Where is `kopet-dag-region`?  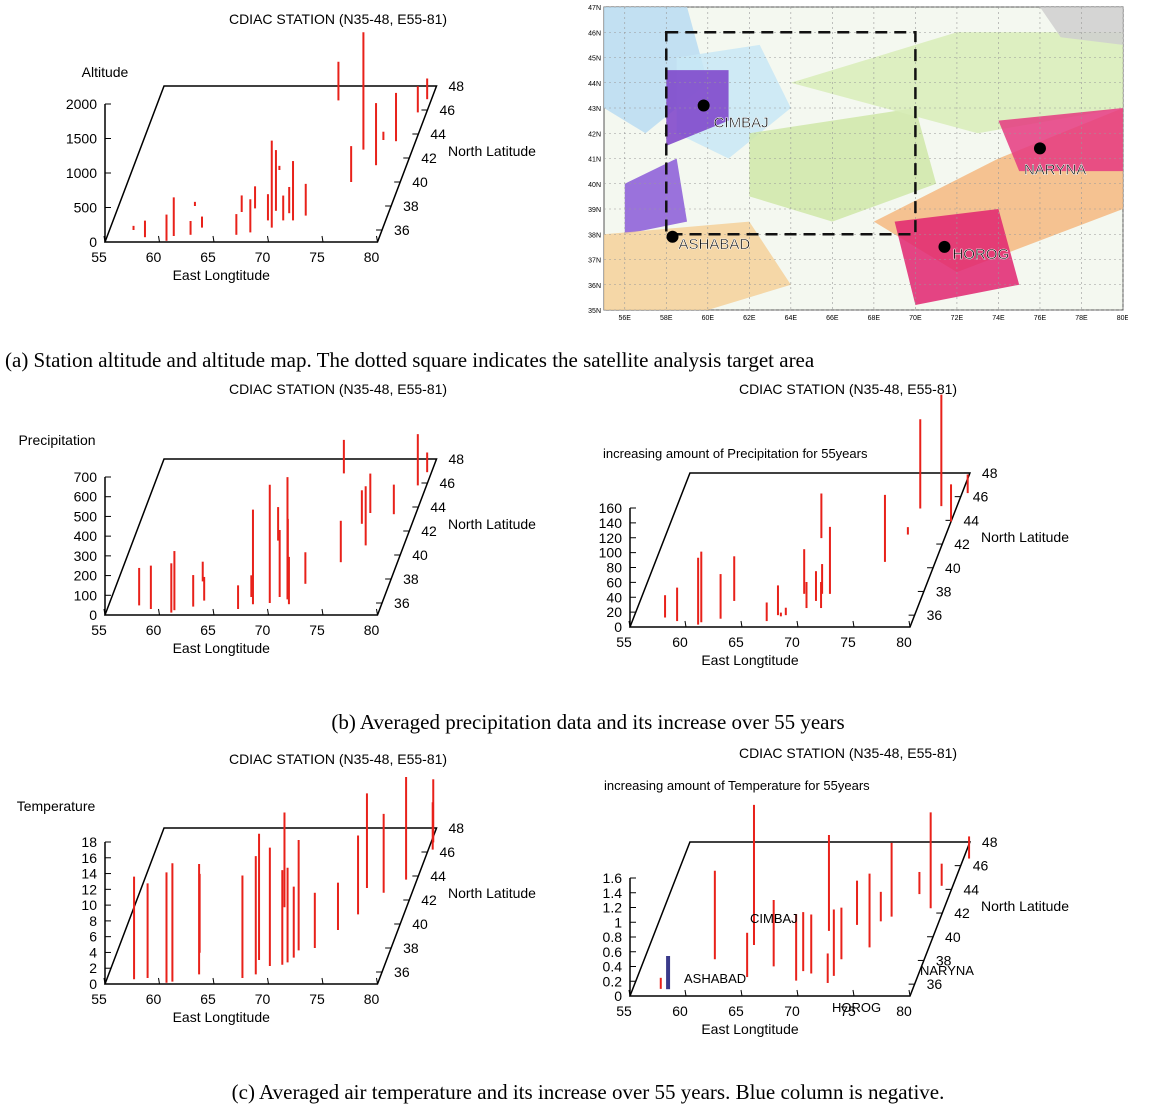
kopet-dag-region is located at coordinates (697, 265).